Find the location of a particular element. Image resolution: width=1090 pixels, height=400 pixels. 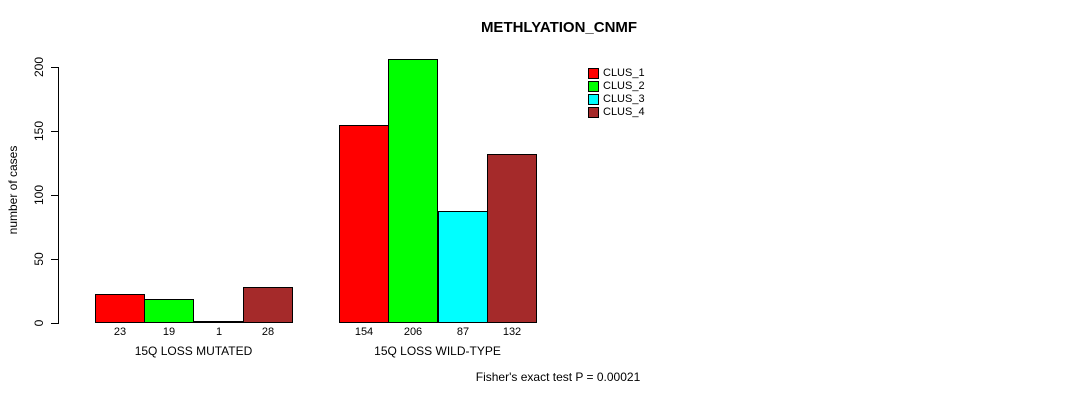

legend-item: CLUS_4 is located at coordinates (616, 112).